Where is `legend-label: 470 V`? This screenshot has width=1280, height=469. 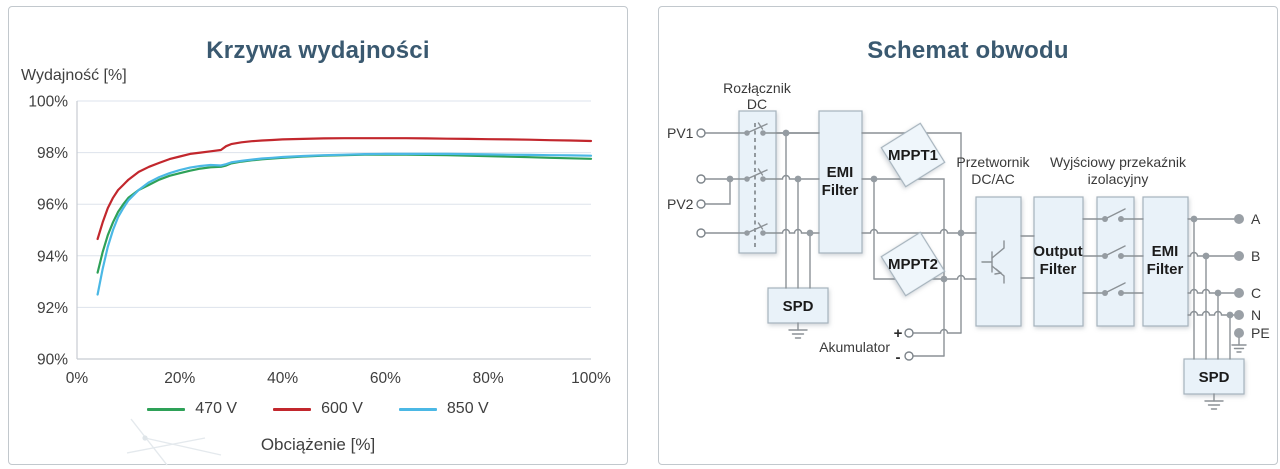 legend-label: 470 V is located at coordinates (216, 408).